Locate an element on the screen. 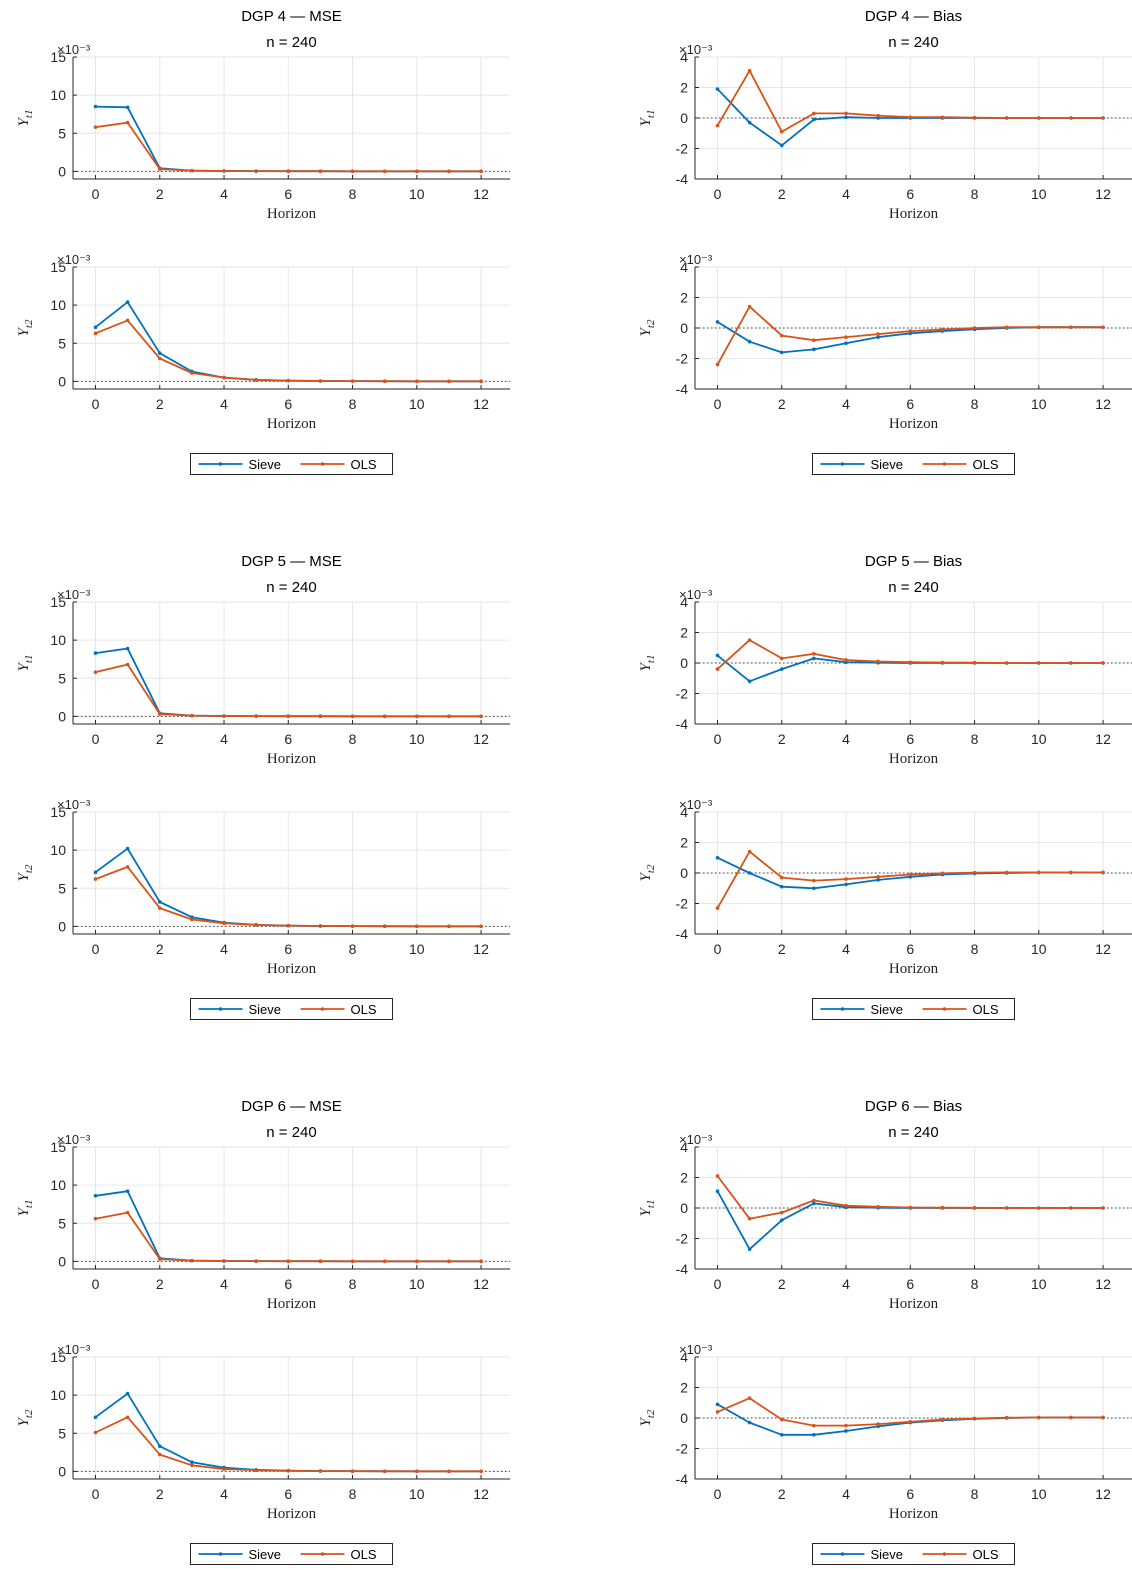 This screenshot has width=1132, height=1570. x-tick-label: 6 is located at coordinates (288, 404).